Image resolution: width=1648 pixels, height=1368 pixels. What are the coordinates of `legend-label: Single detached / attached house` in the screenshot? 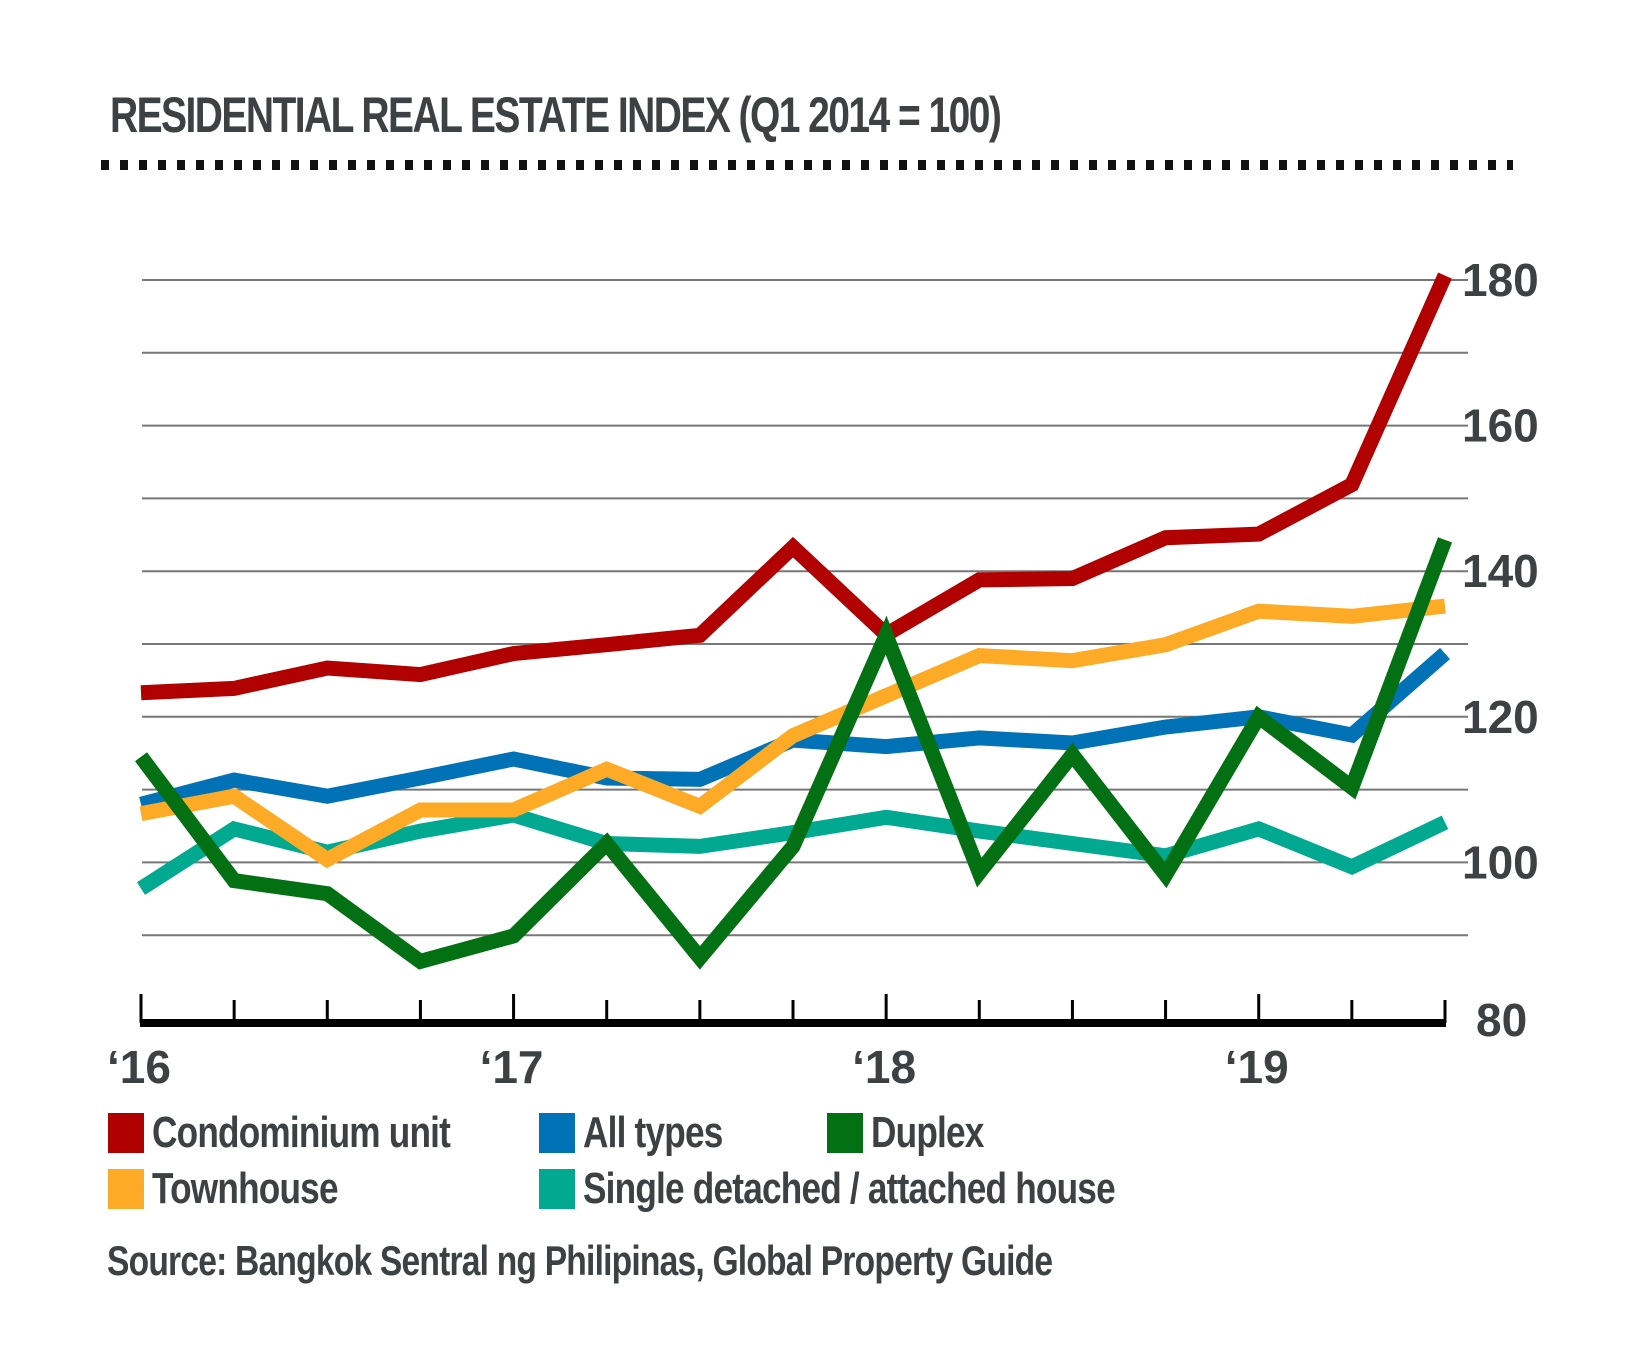 It's located at (849, 1188).